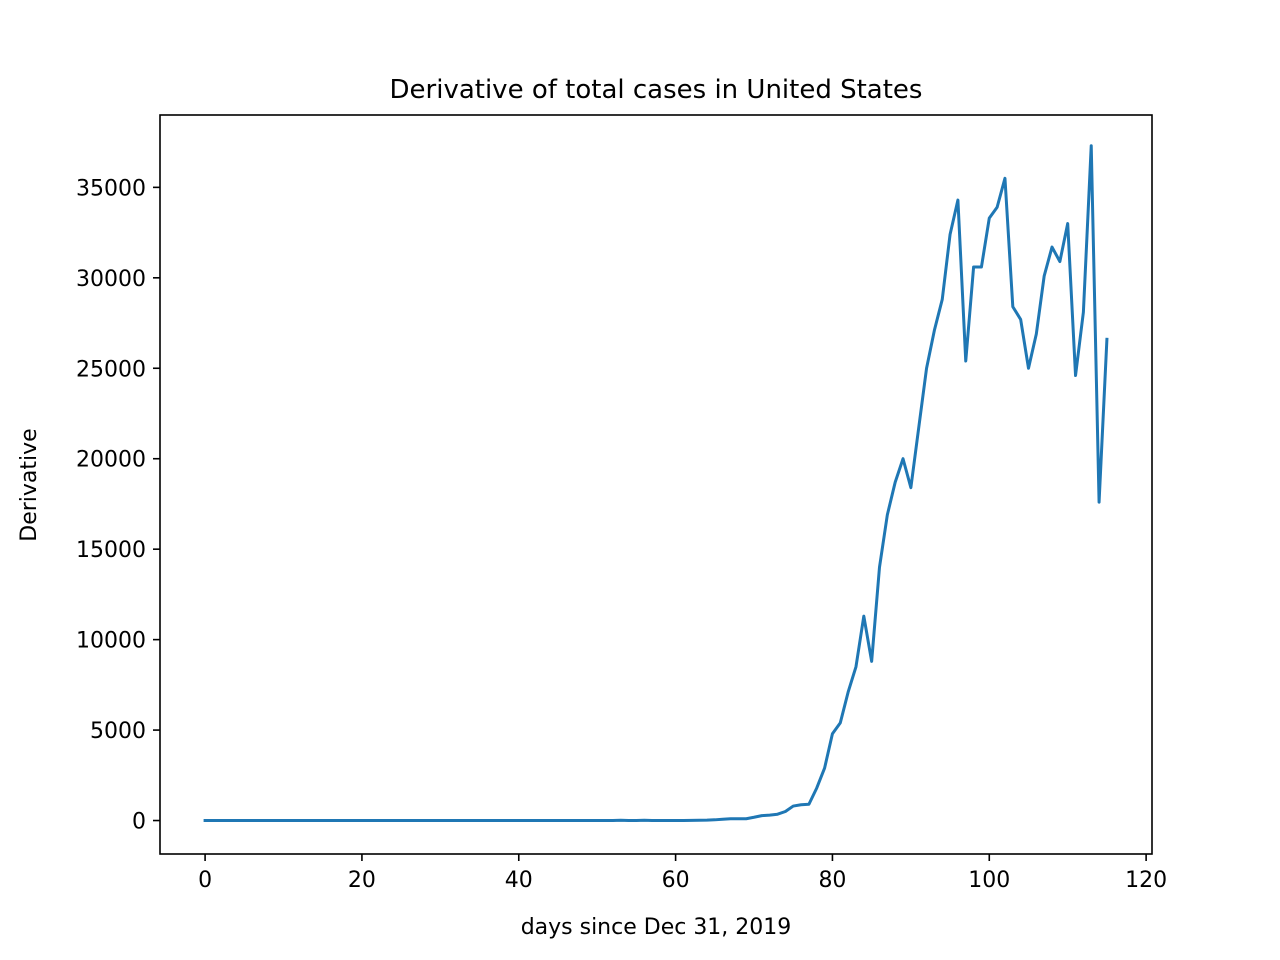 The height and width of the screenshot is (960, 1280). What do you see at coordinates (676, 880) in the screenshot?
I see `x-tick-label: 60` at bounding box center [676, 880].